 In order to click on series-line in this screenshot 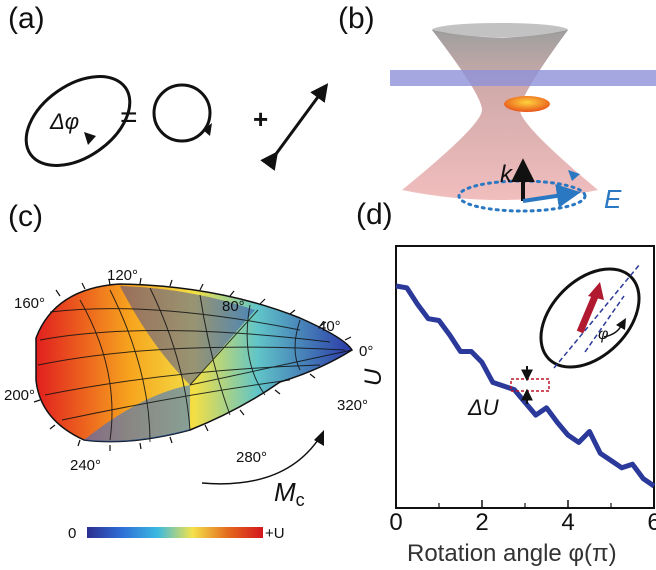, I will do `click(525, 386)`.